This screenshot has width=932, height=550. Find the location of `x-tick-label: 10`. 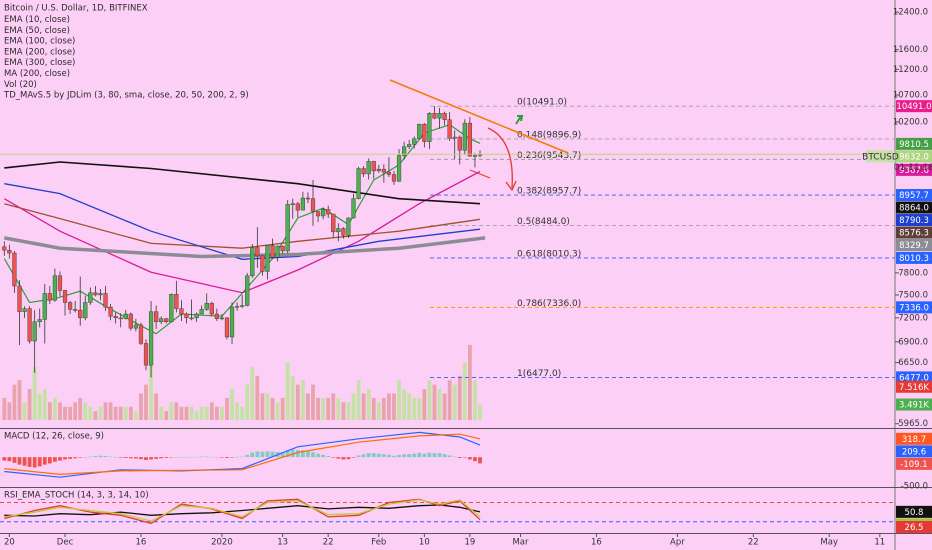

x-tick-label: 10 is located at coordinates (424, 543).